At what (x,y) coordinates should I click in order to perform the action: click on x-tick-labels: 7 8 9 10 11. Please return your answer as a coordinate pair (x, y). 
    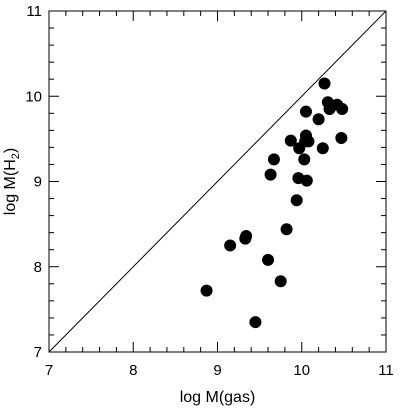
    Looking at the image, I should click on (219, 370).